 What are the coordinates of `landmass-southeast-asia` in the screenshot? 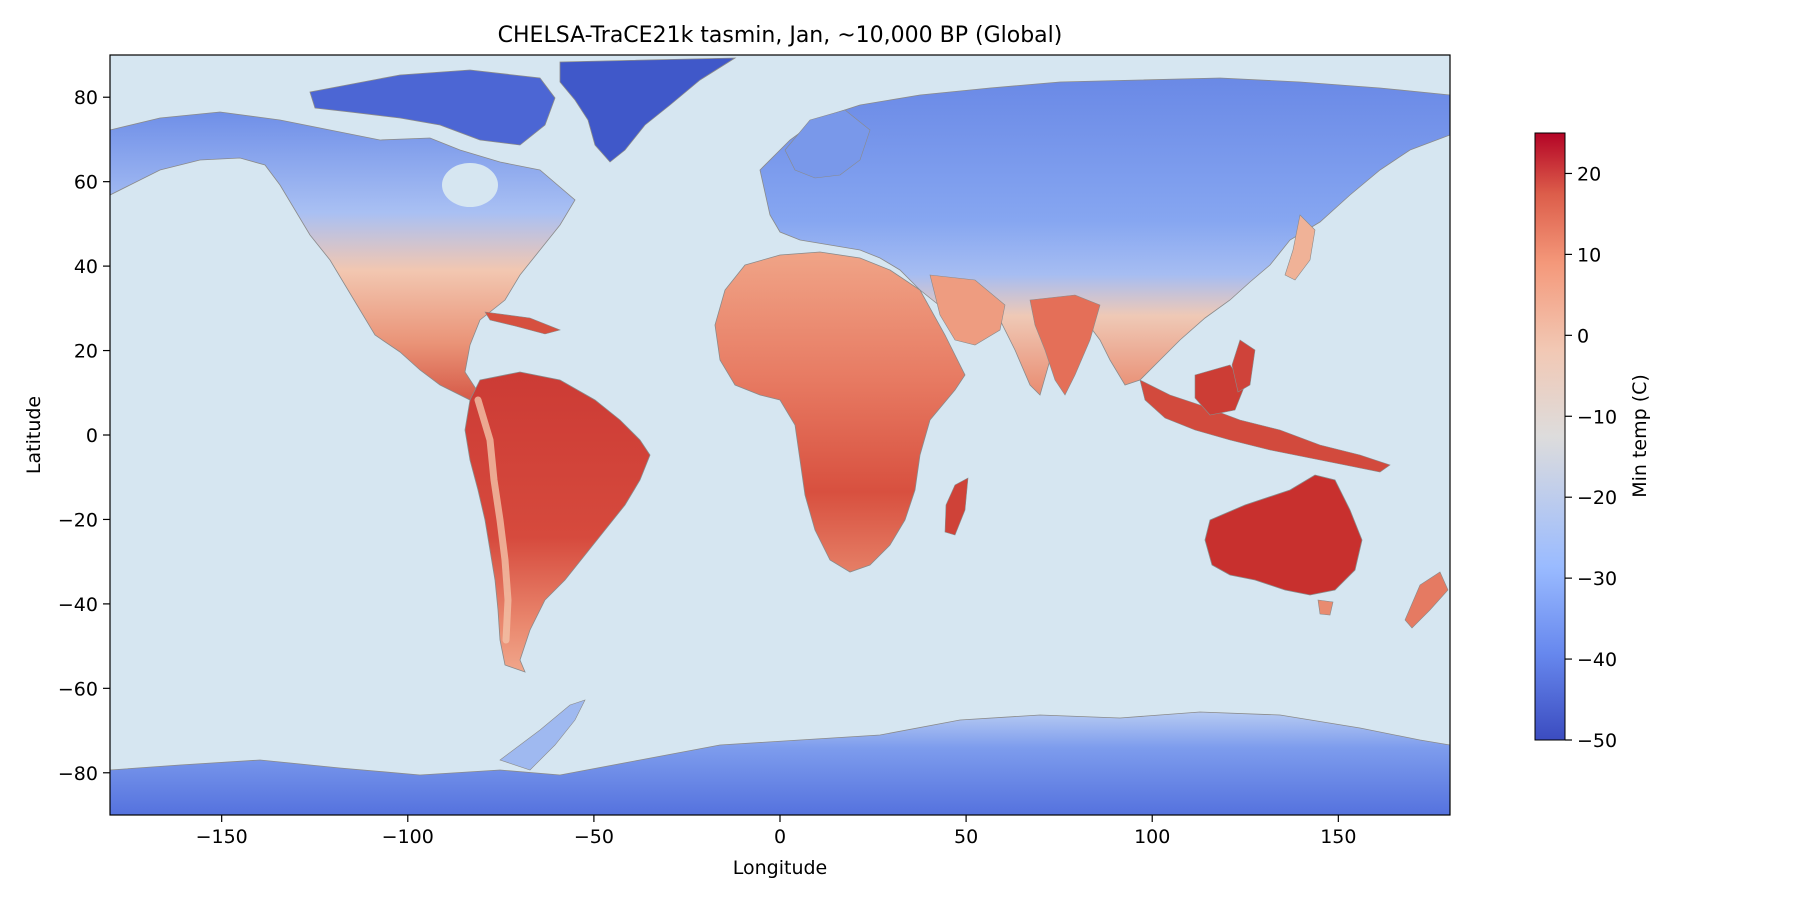 It's located at (1265, 426).